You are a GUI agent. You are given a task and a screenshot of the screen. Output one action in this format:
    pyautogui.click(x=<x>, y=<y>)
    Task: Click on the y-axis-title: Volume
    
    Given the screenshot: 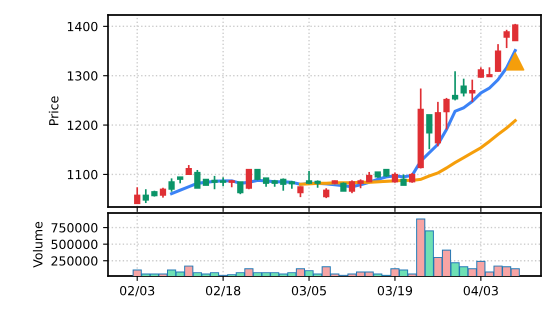 What is the action you would take?
    pyautogui.click(x=37, y=245)
    